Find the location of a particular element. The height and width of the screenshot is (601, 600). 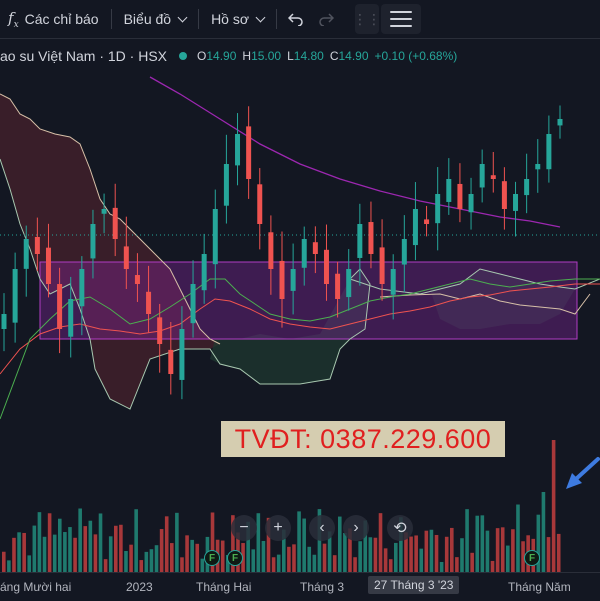

zoom-in-button: + is located at coordinates (278, 528).